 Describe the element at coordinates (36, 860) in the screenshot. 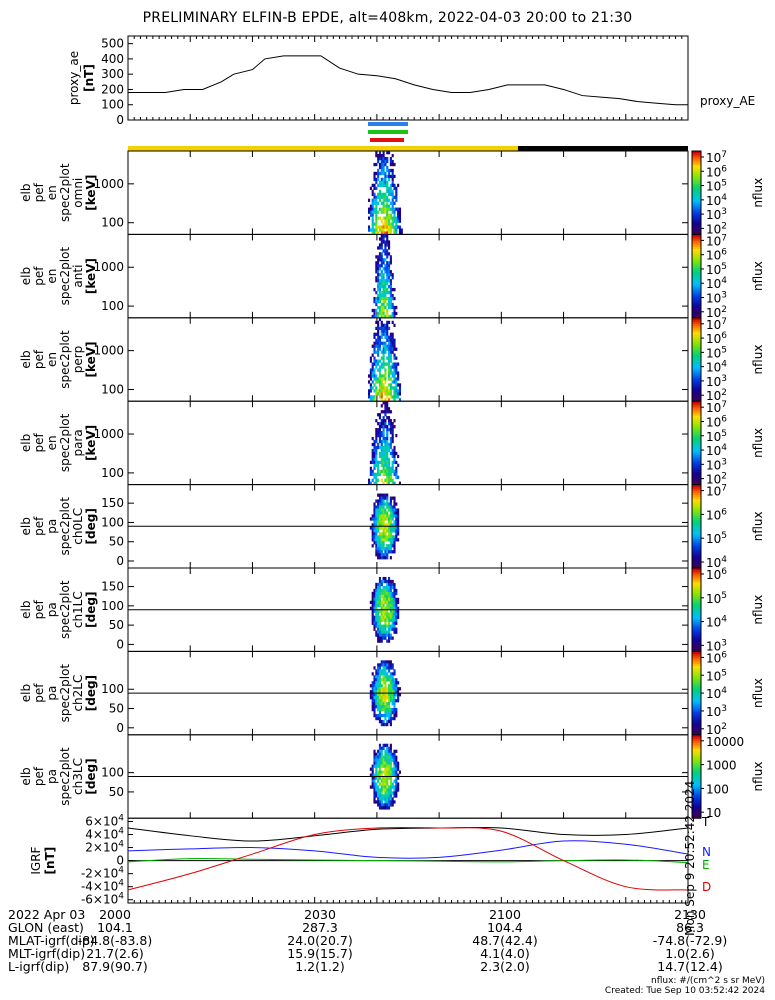

I see `igrf-ylabel: IGRF` at that location.